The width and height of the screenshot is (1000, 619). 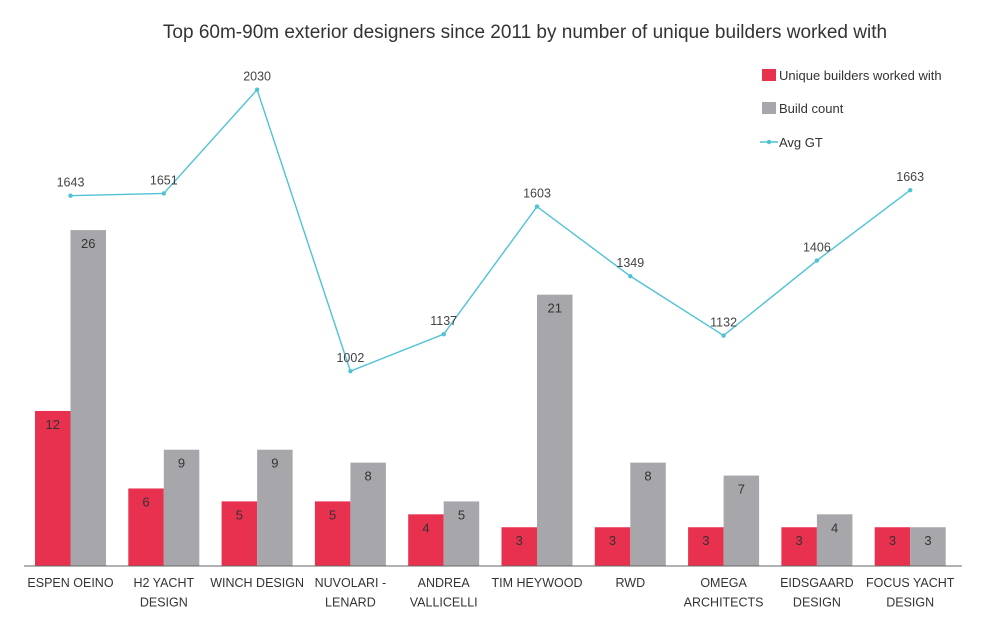 What do you see at coordinates (350, 358) in the screenshot?
I see `avg-gt-label: 1002` at bounding box center [350, 358].